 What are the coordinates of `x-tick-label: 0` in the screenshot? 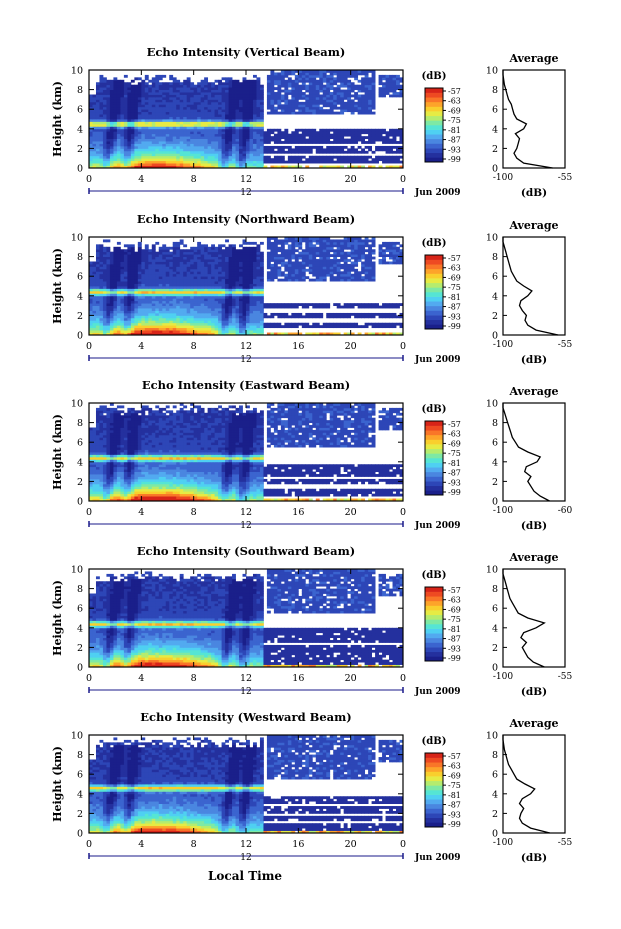 It's located at (403, 179).